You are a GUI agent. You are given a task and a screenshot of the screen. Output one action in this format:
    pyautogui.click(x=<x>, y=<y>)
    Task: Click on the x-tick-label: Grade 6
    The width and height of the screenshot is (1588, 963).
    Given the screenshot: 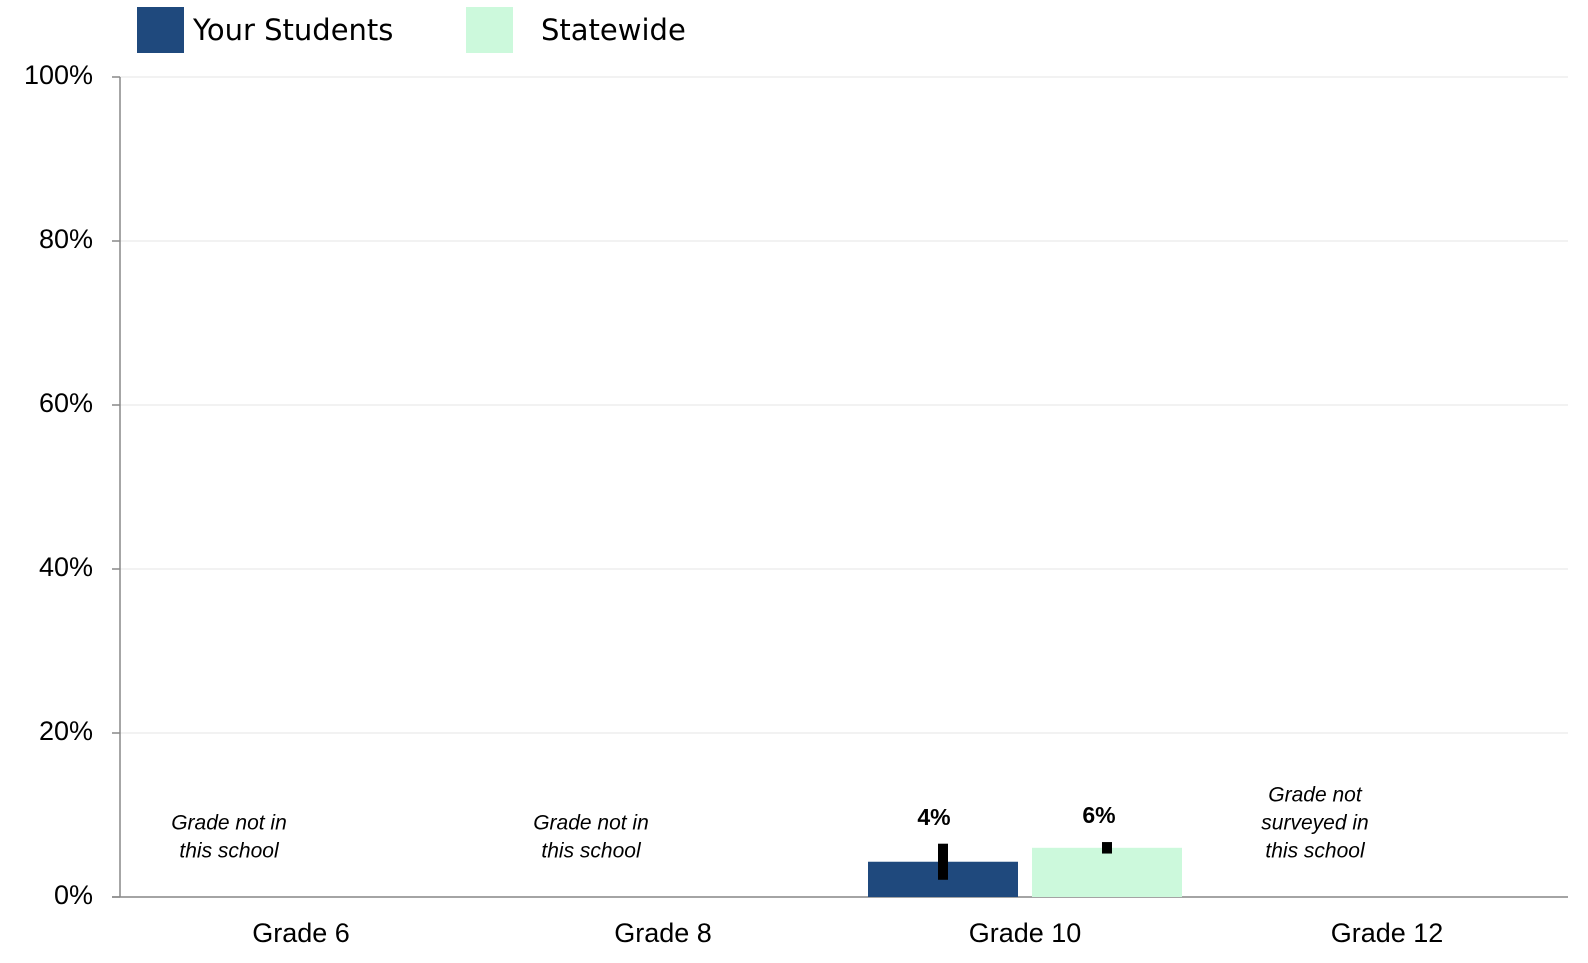 What is the action you would take?
    pyautogui.click(x=301, y=933)
    